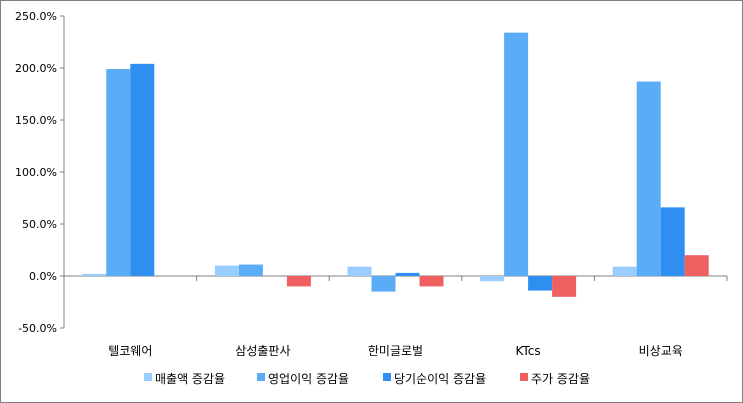 This screenshot has height=403, width=743. What do you see at coordinates (308, 379) in the screenshot?
I see `legend-label: 영업이익 증감율` at bounding box center [308, 379].